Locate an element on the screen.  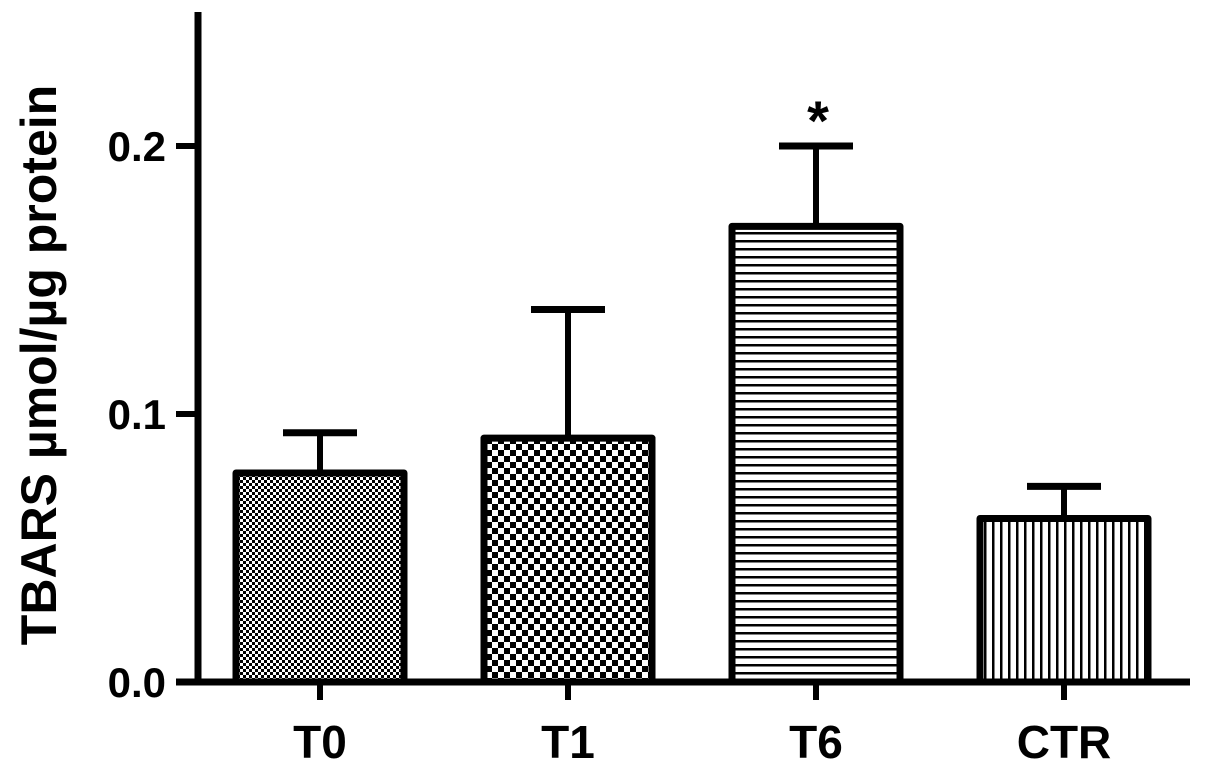
error-bar-t0 is located at coordinates (320, 451).